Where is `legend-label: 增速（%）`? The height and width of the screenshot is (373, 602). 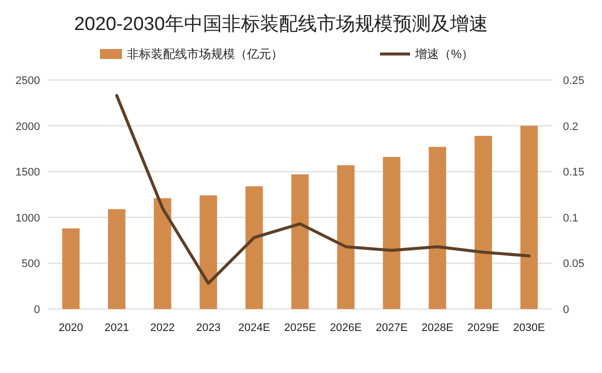 legend-label: 增速（%） is located at coordinates (444, 54).